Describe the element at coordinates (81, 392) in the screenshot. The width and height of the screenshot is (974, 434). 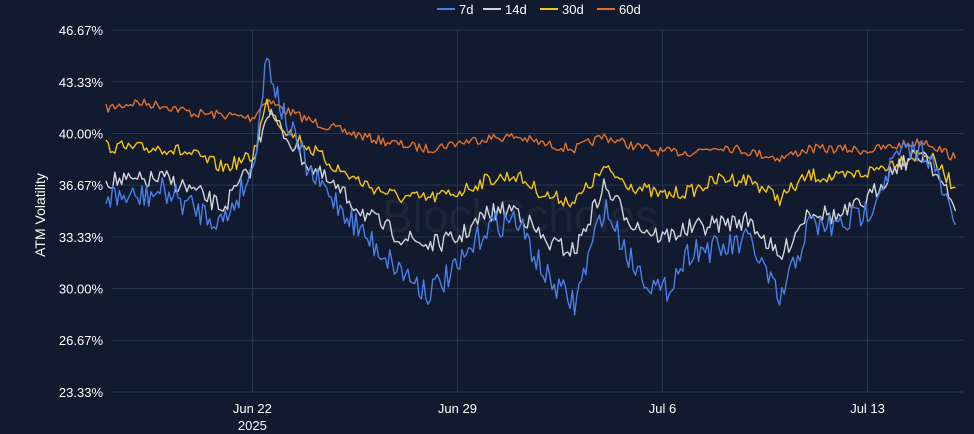
I see `y-tick-label: 23.33%` at that location.